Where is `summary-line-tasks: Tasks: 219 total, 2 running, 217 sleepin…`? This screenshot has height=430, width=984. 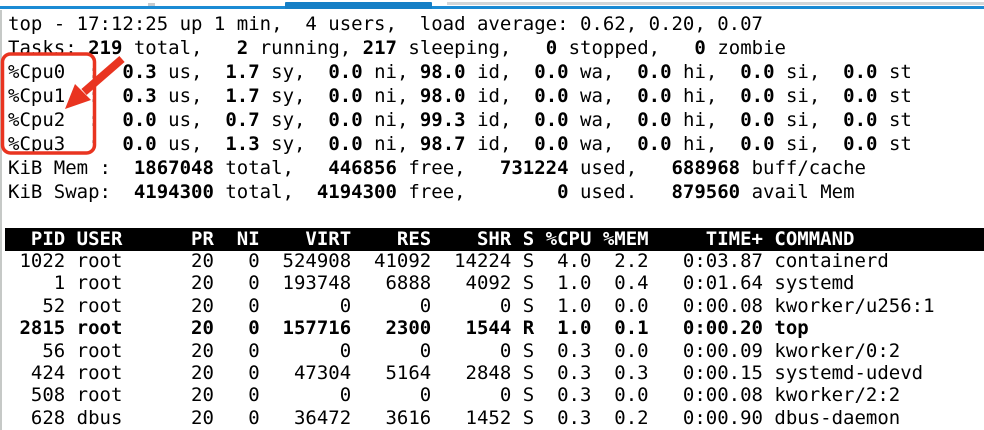 summary-line-tasks: Tasks: 219 total, 2 running, 217 sleepin… is located at coordinates (397, 48).